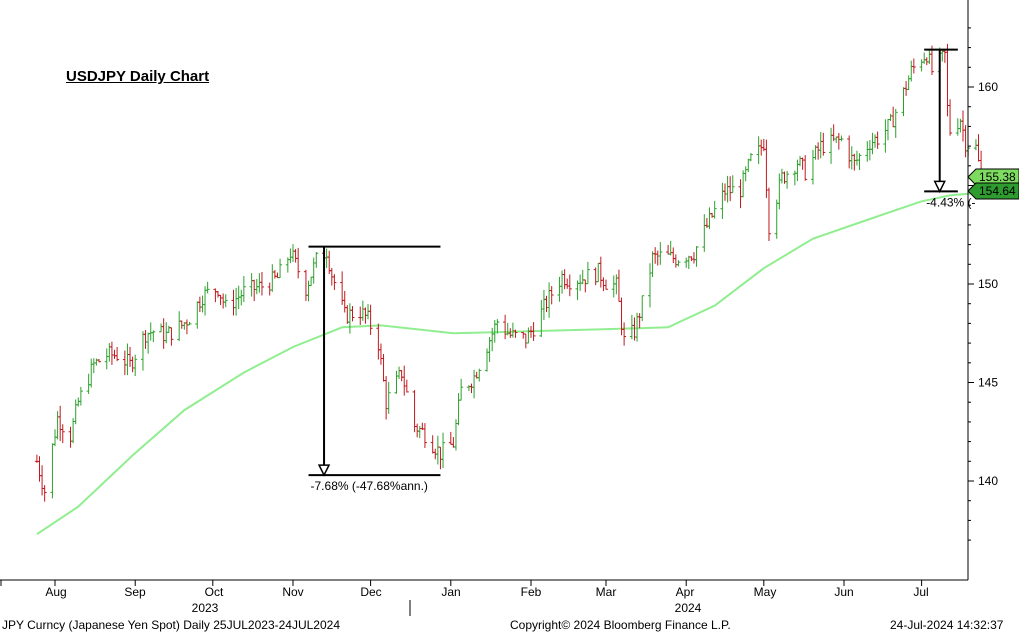 This screenshot has width=1019, height=634. Describe the element at coordinates (765, 592) in the screenshot. I see `x-month-label: May` at that location.